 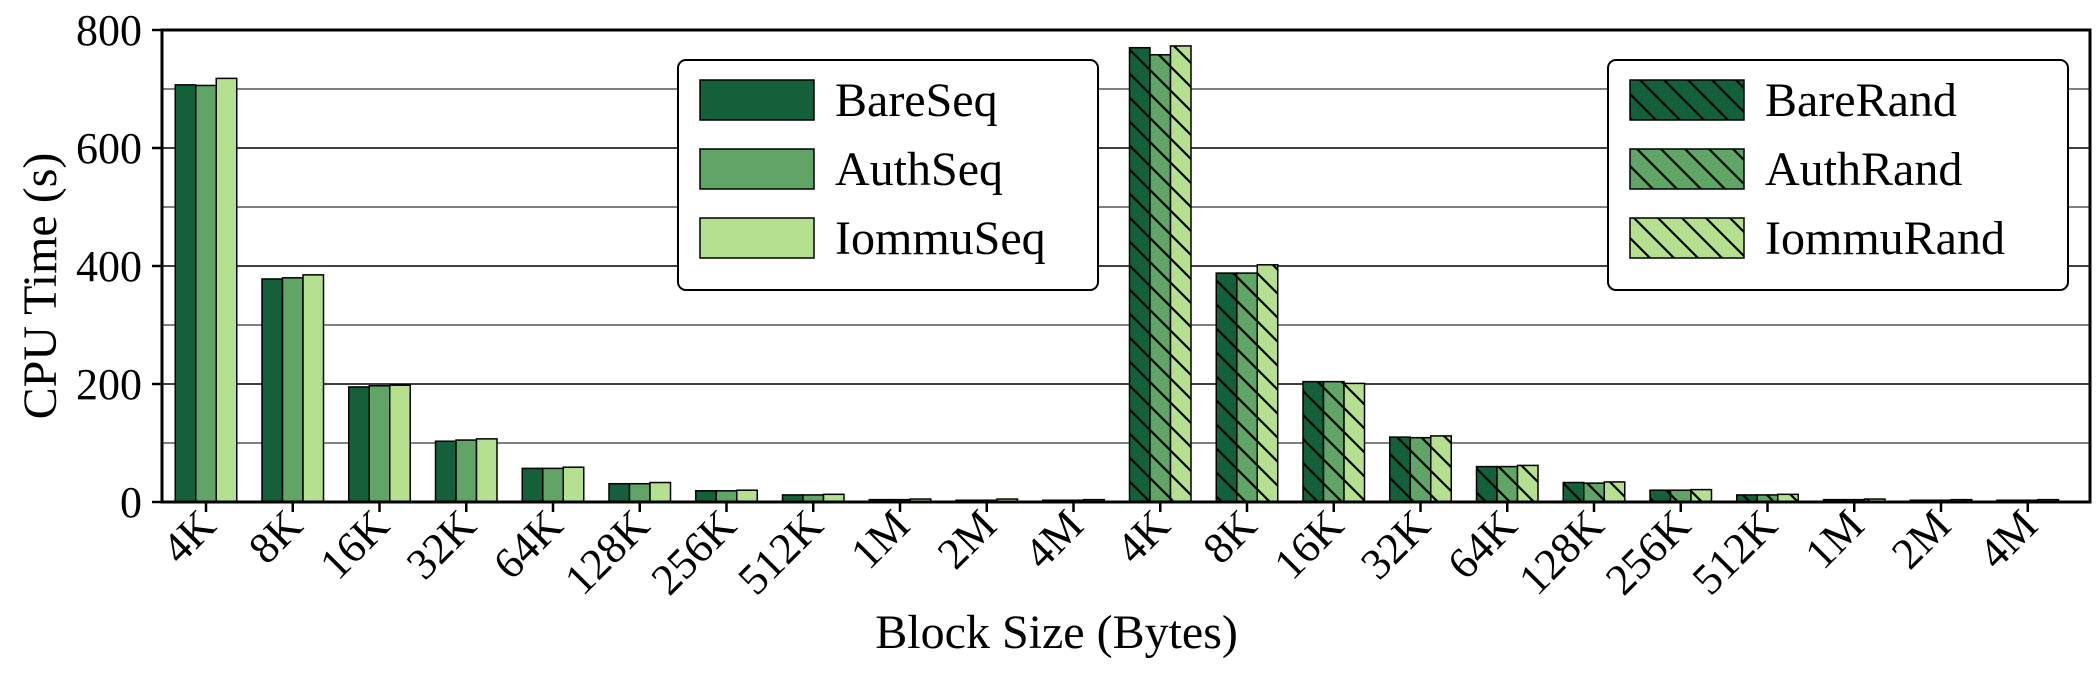 What do you see at coordinates (916, 100) in the screenshot?
I see `legend-label: BareSeq` at bounding box center [916, 100].